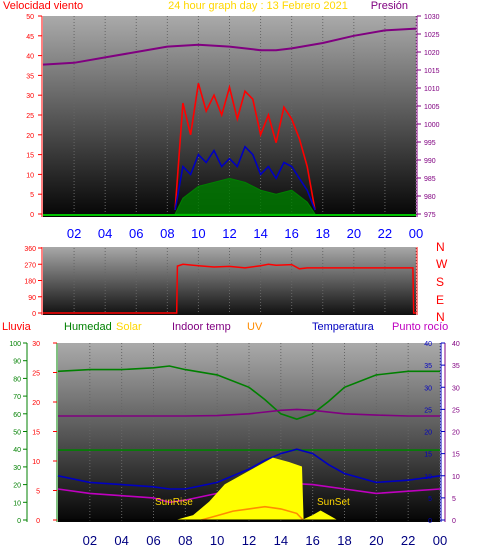  What do you see at coordinates (30, 57) in the screenshot?
I see `left-tick-label: 40` at bounding box center [30, 57].